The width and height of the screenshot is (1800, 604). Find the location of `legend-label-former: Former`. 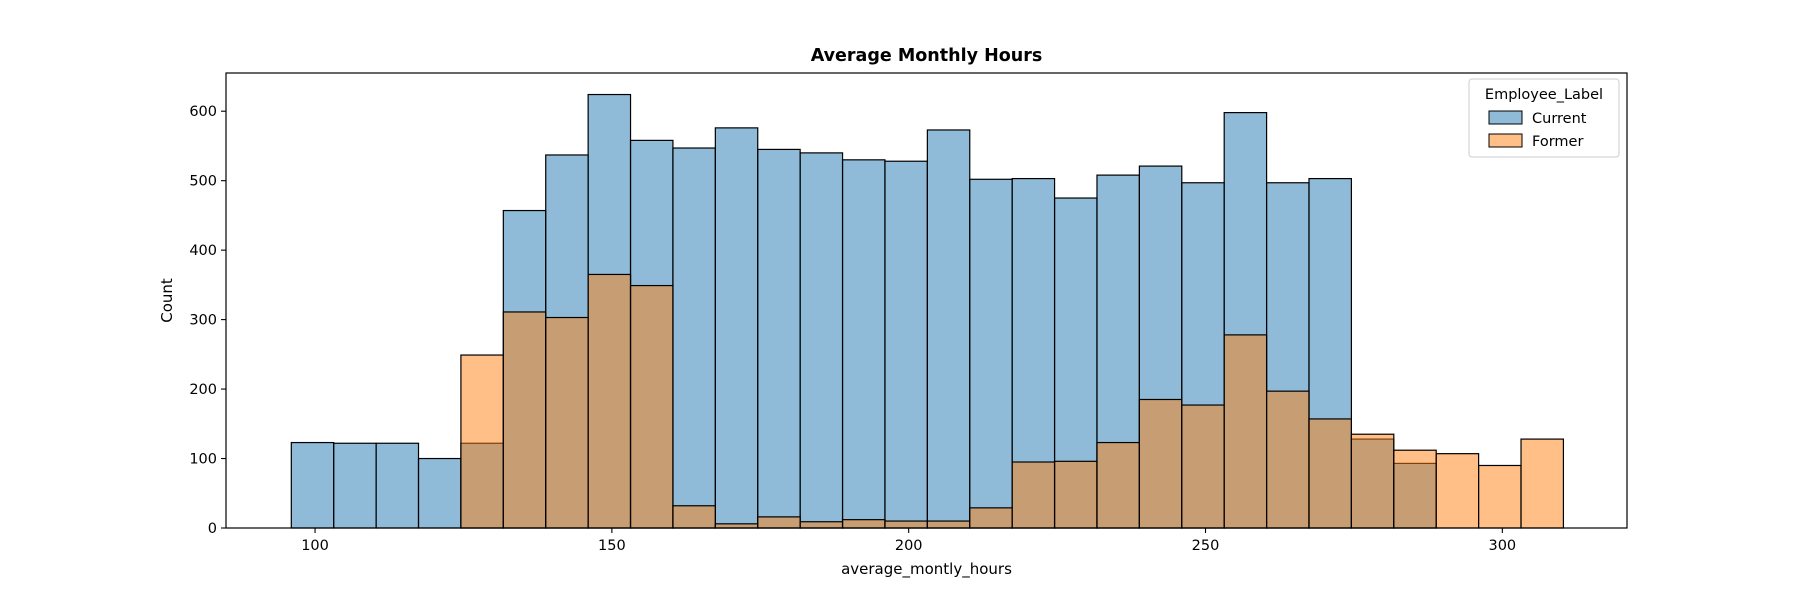

legend-label-former: Former is located at coordinates (1557, 142).